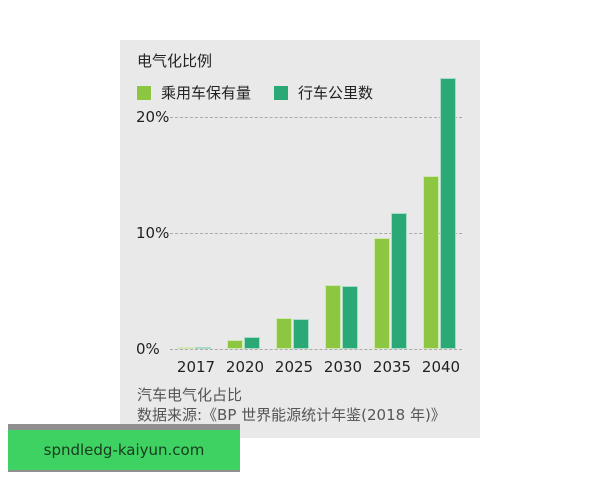 The image size is (600, 480). I want to click on x-tick: 2030, so click(343, 367).